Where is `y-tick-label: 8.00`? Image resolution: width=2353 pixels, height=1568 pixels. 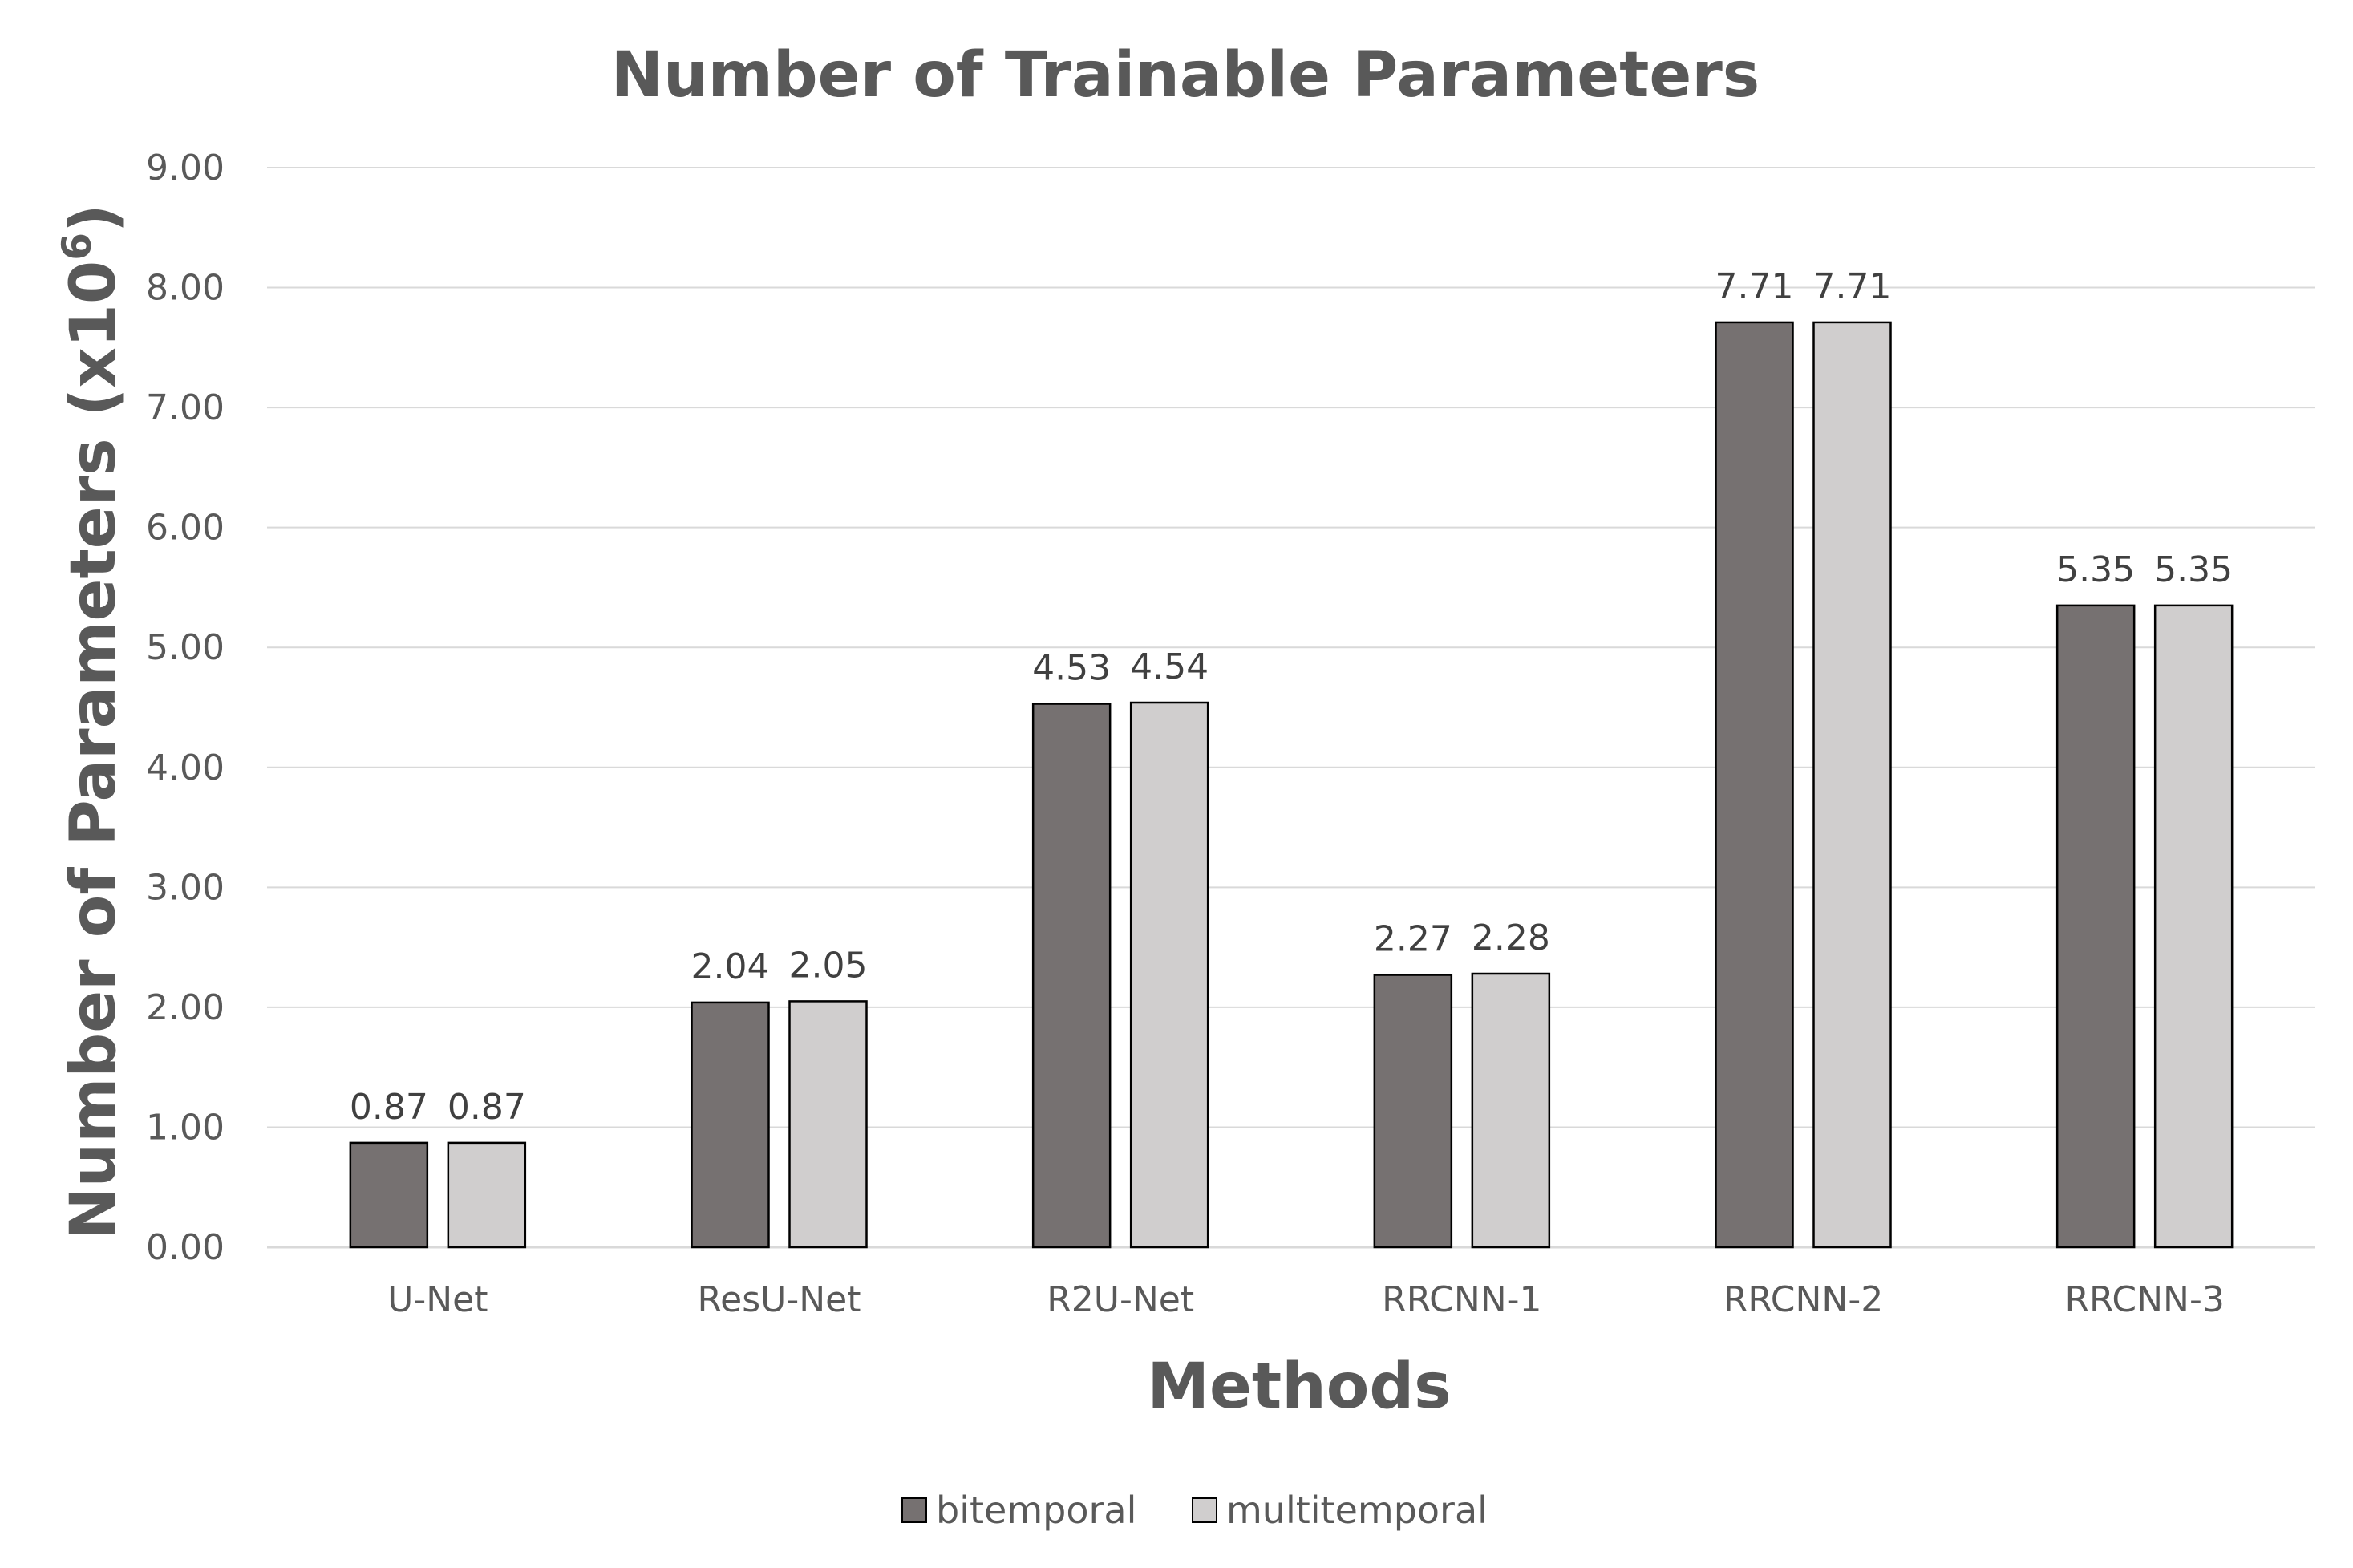
y-tick-label: 8.00 is located at coordinates (185, 288).